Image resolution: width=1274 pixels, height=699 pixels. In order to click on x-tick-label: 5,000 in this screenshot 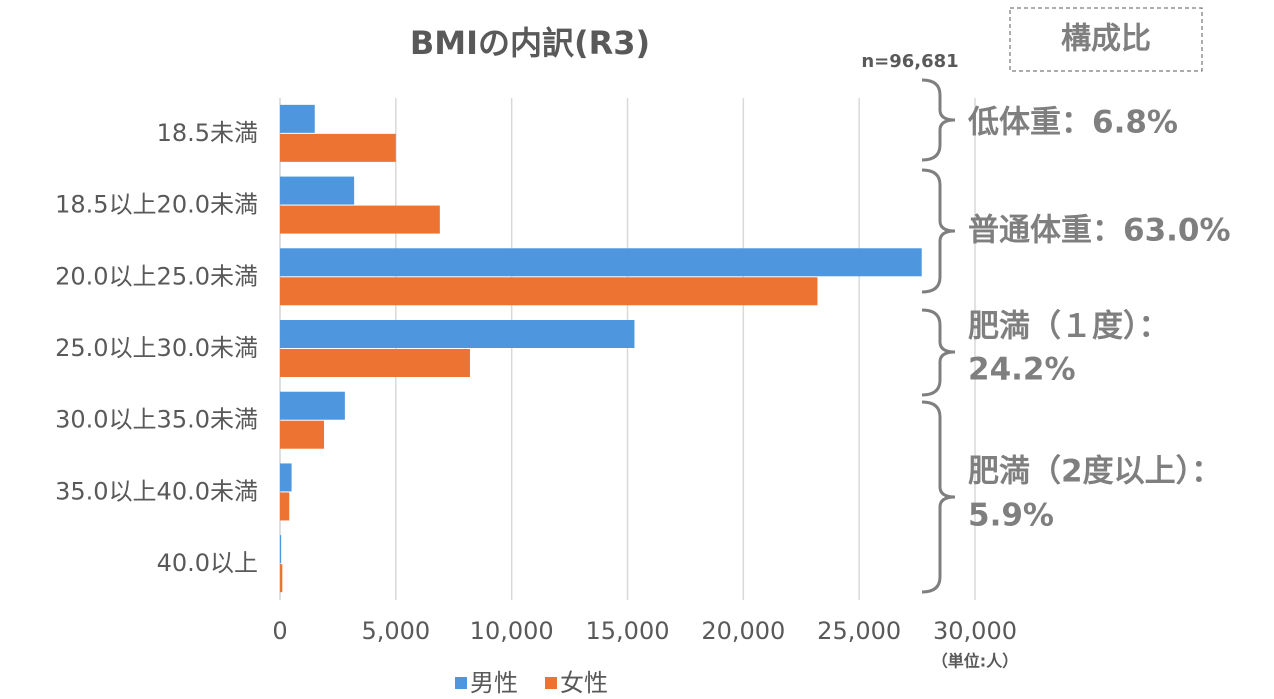, I will do `click(395, 631)`.